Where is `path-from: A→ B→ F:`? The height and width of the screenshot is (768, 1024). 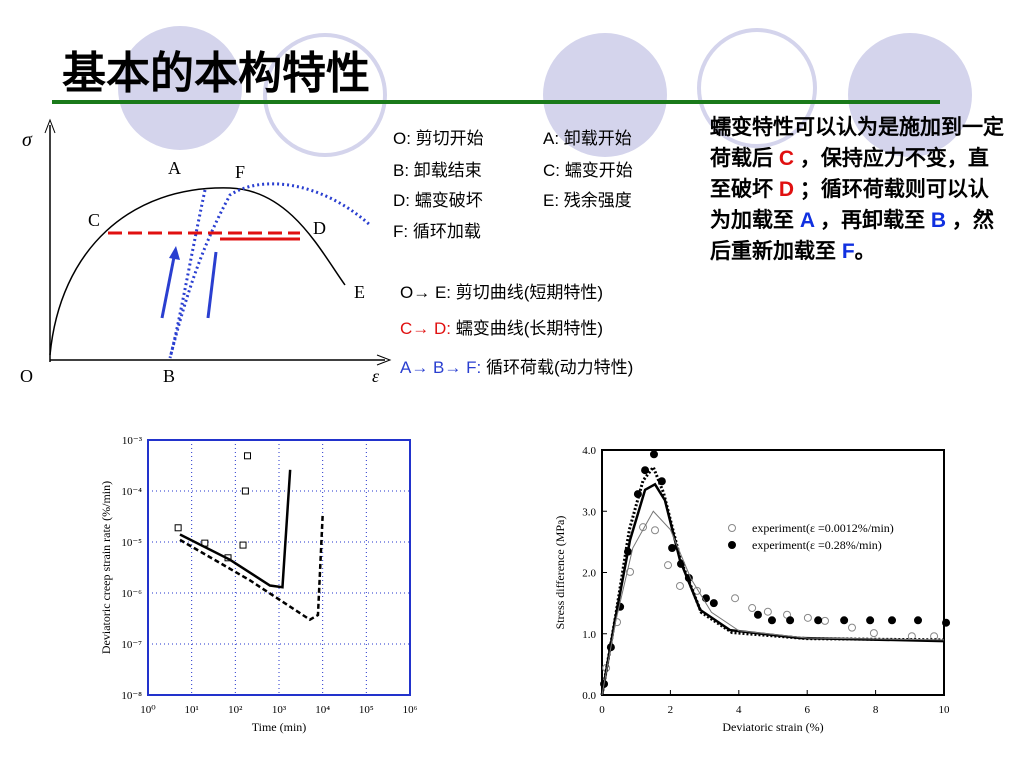
path-from: A→ B→ F: is located at coordinates (440, 367).